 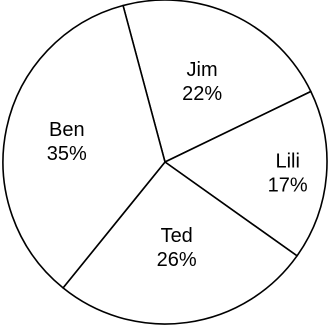 I want to click on slice-label-ted: Ted, so click(x=177, y=236).